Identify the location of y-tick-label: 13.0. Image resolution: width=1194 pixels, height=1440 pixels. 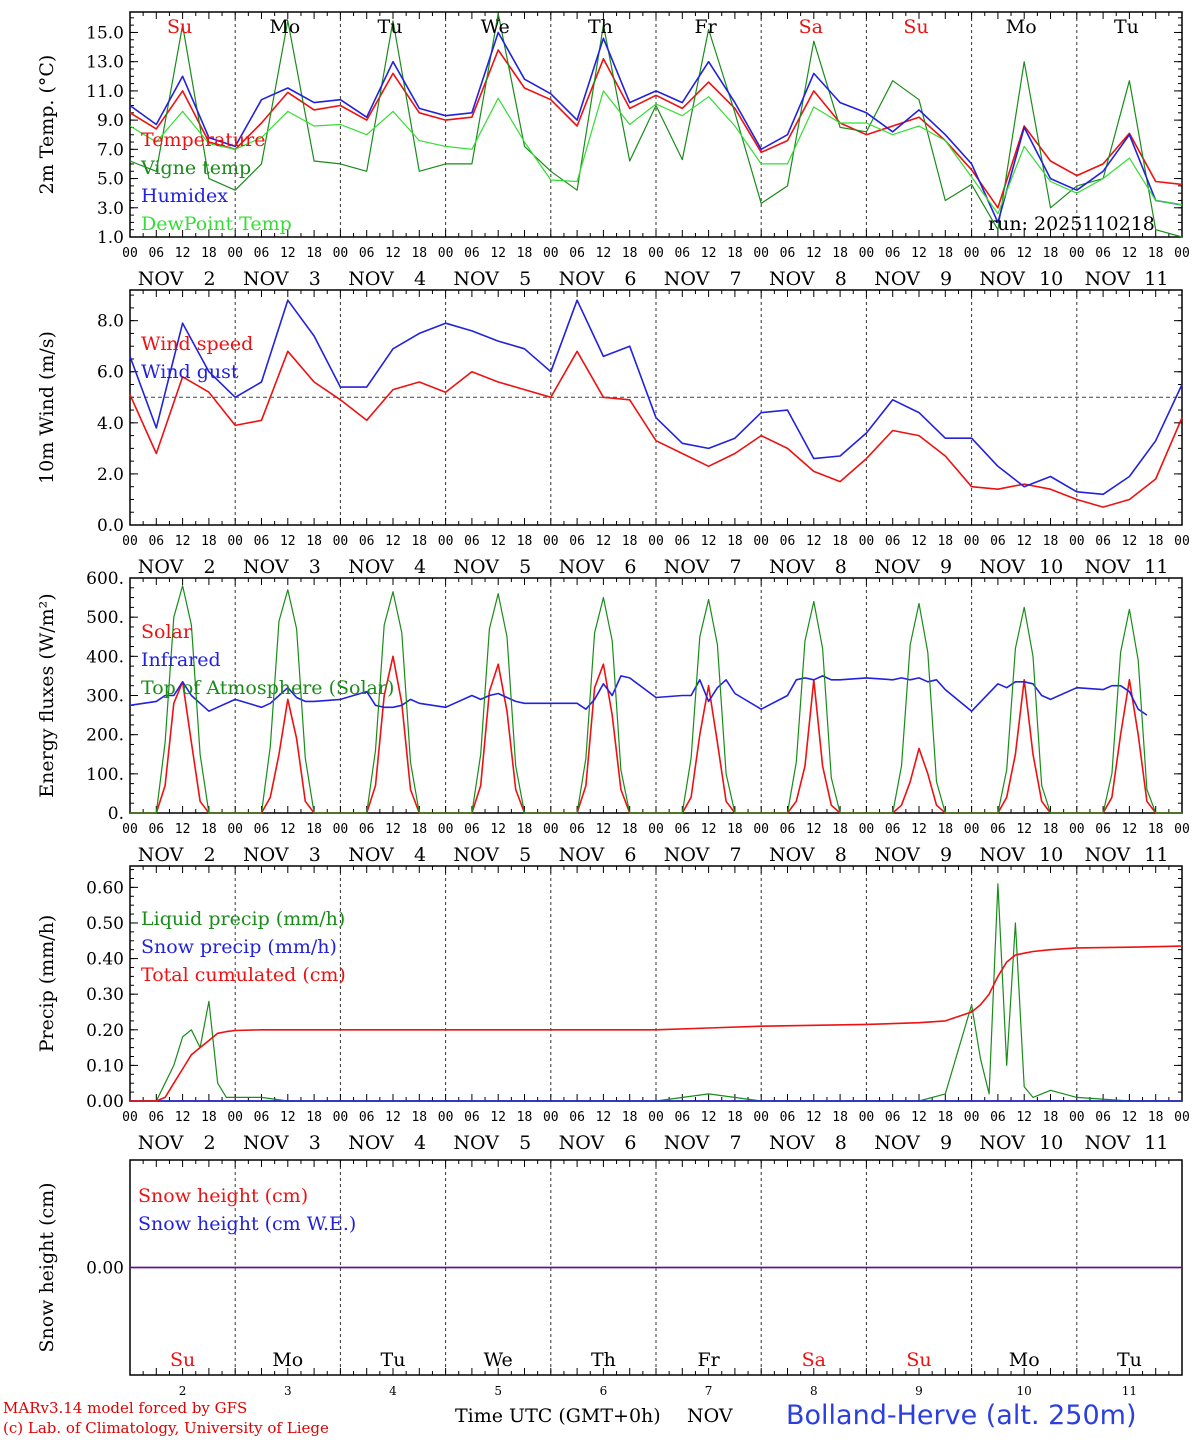
(105, 63).